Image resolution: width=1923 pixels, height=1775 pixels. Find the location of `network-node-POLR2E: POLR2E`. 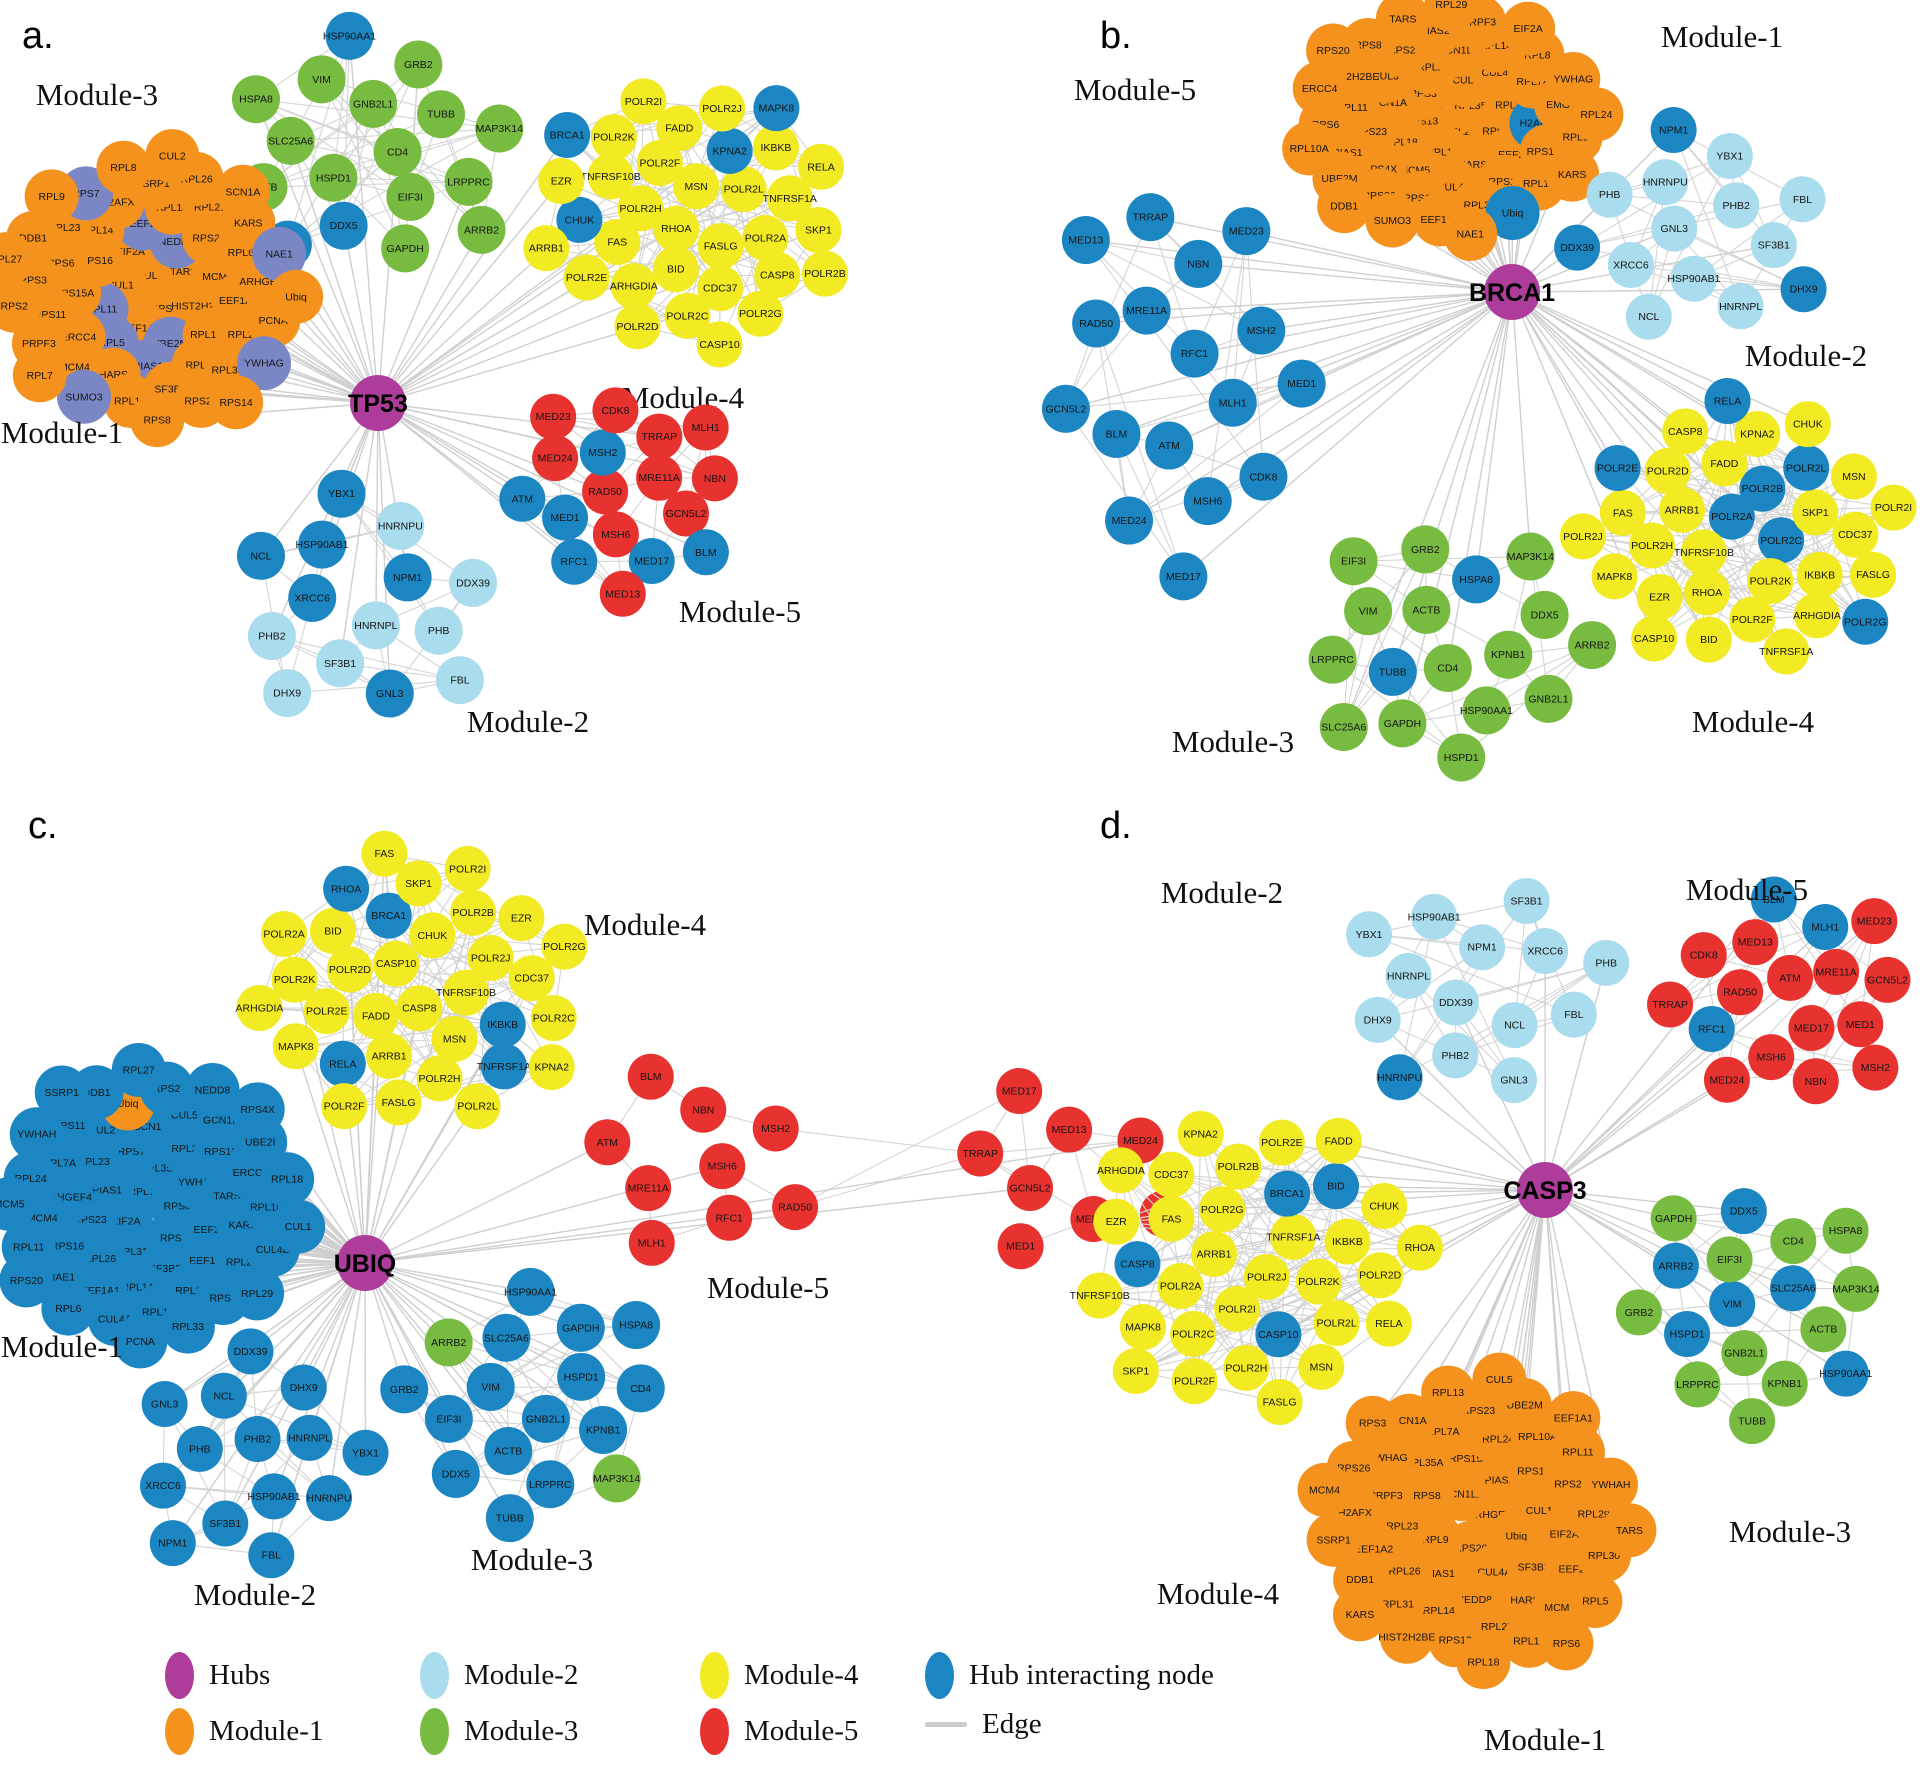

network-node-POLR2E: POLR2E is located at coordinates (326, 1011).